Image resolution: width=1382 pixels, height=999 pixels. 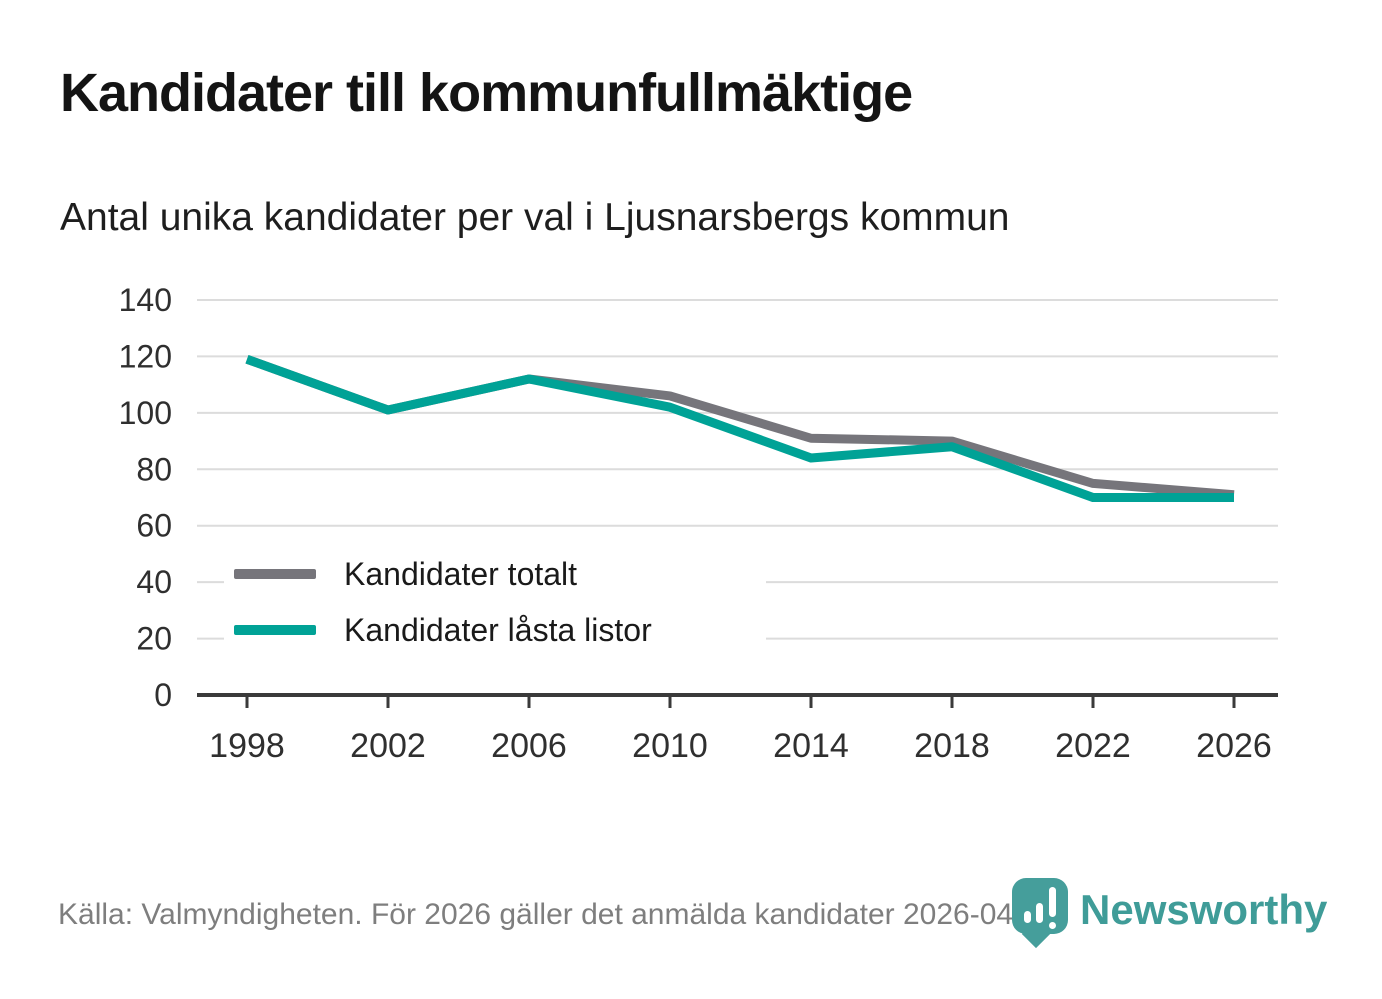 I want to click on x-axis-label-2018: 2018, so click(x=952, y=746).